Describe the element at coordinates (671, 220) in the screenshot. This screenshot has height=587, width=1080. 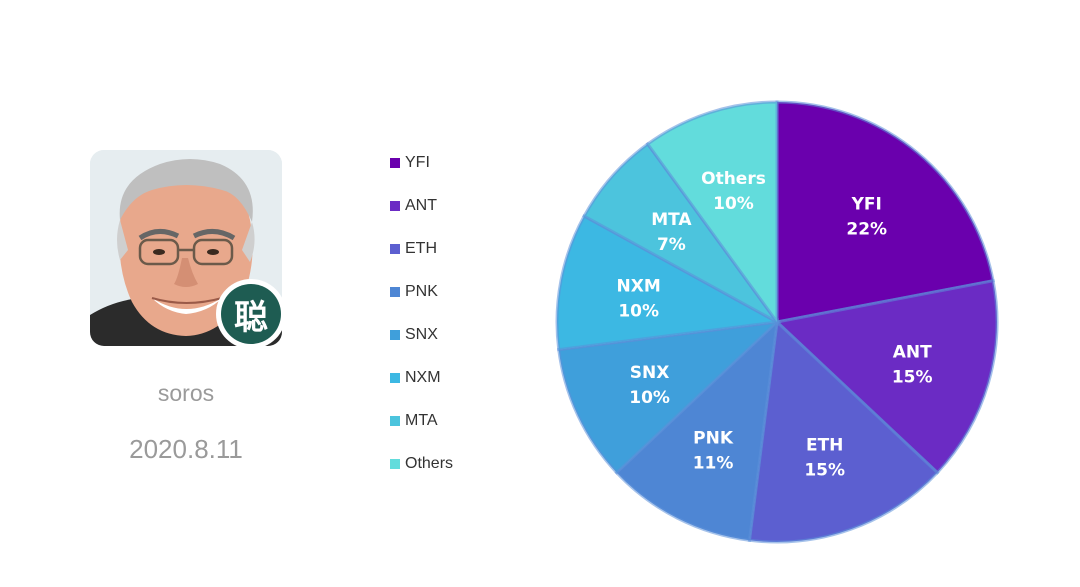
I see `slice-label: MTA` at that location.